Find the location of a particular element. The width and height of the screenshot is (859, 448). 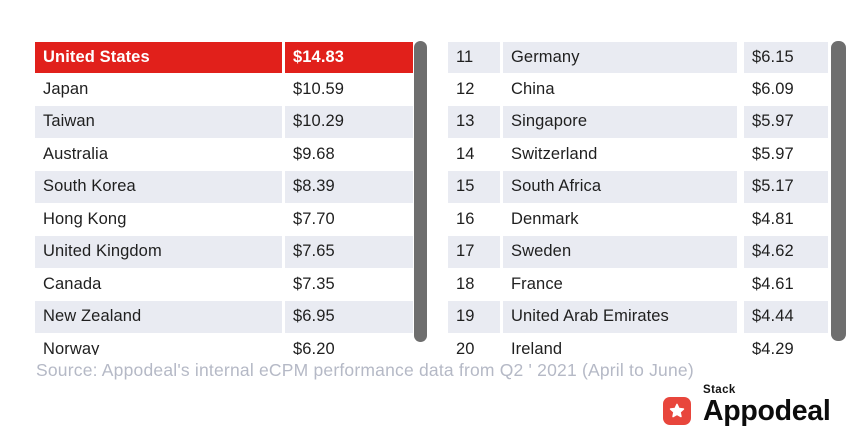

table-row: Hong Kong $7.70 is located at coordinates (224, 219).